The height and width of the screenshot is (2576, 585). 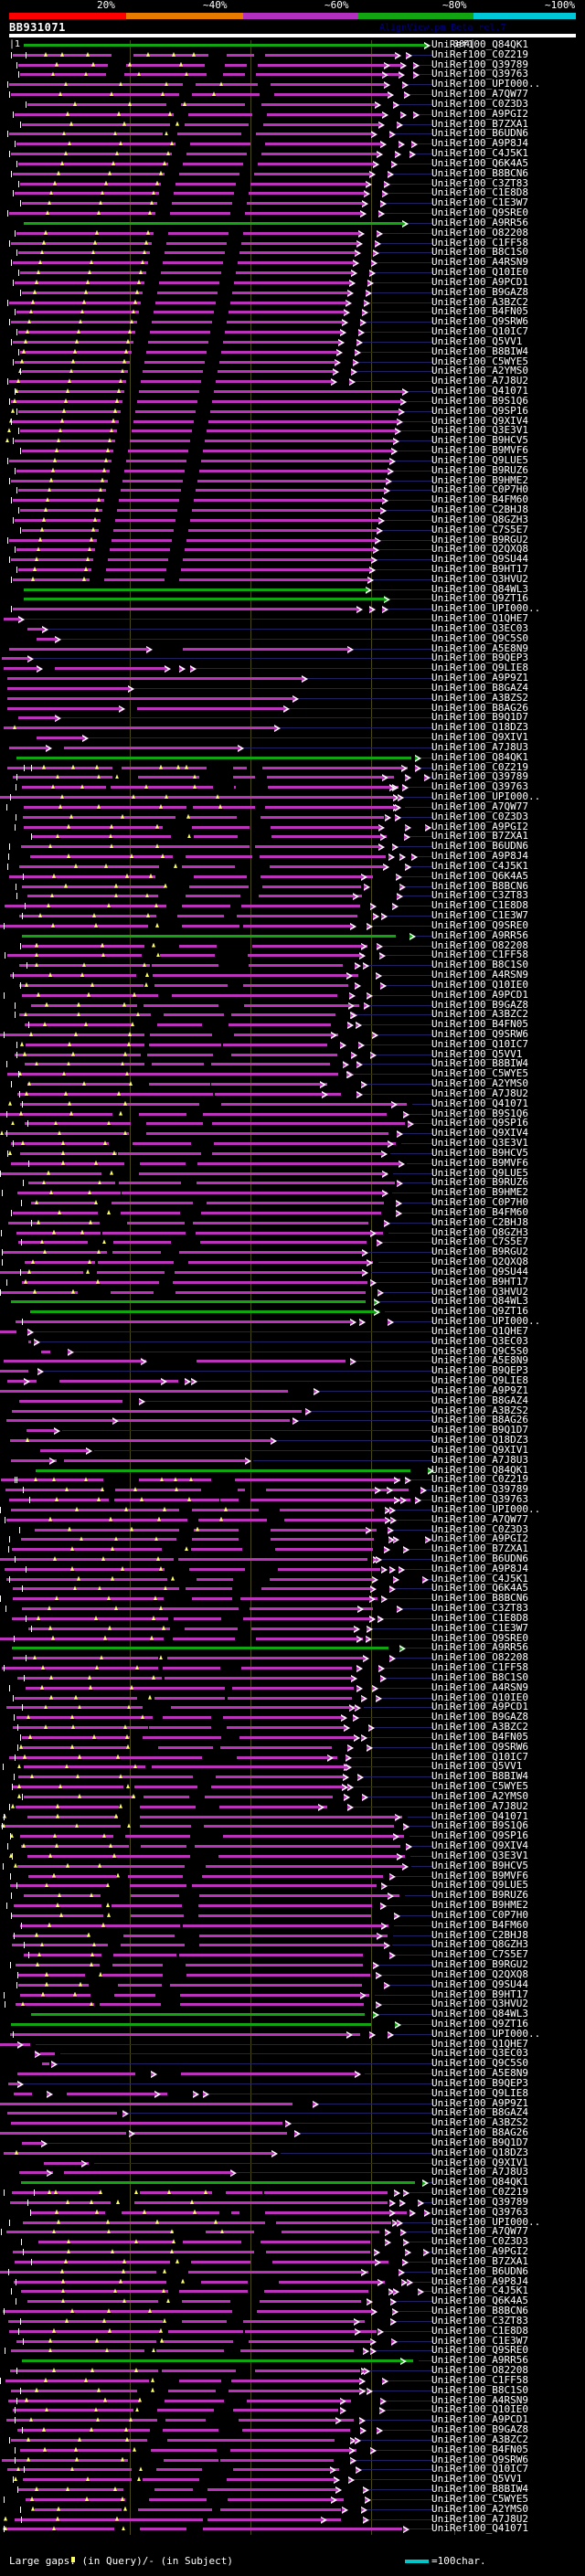 What do you see at coordinates (293, 1311) in the screenshot?
I see `alignment-row: UniRef100_Q9ZT16` at bounding box center [293, 1311].